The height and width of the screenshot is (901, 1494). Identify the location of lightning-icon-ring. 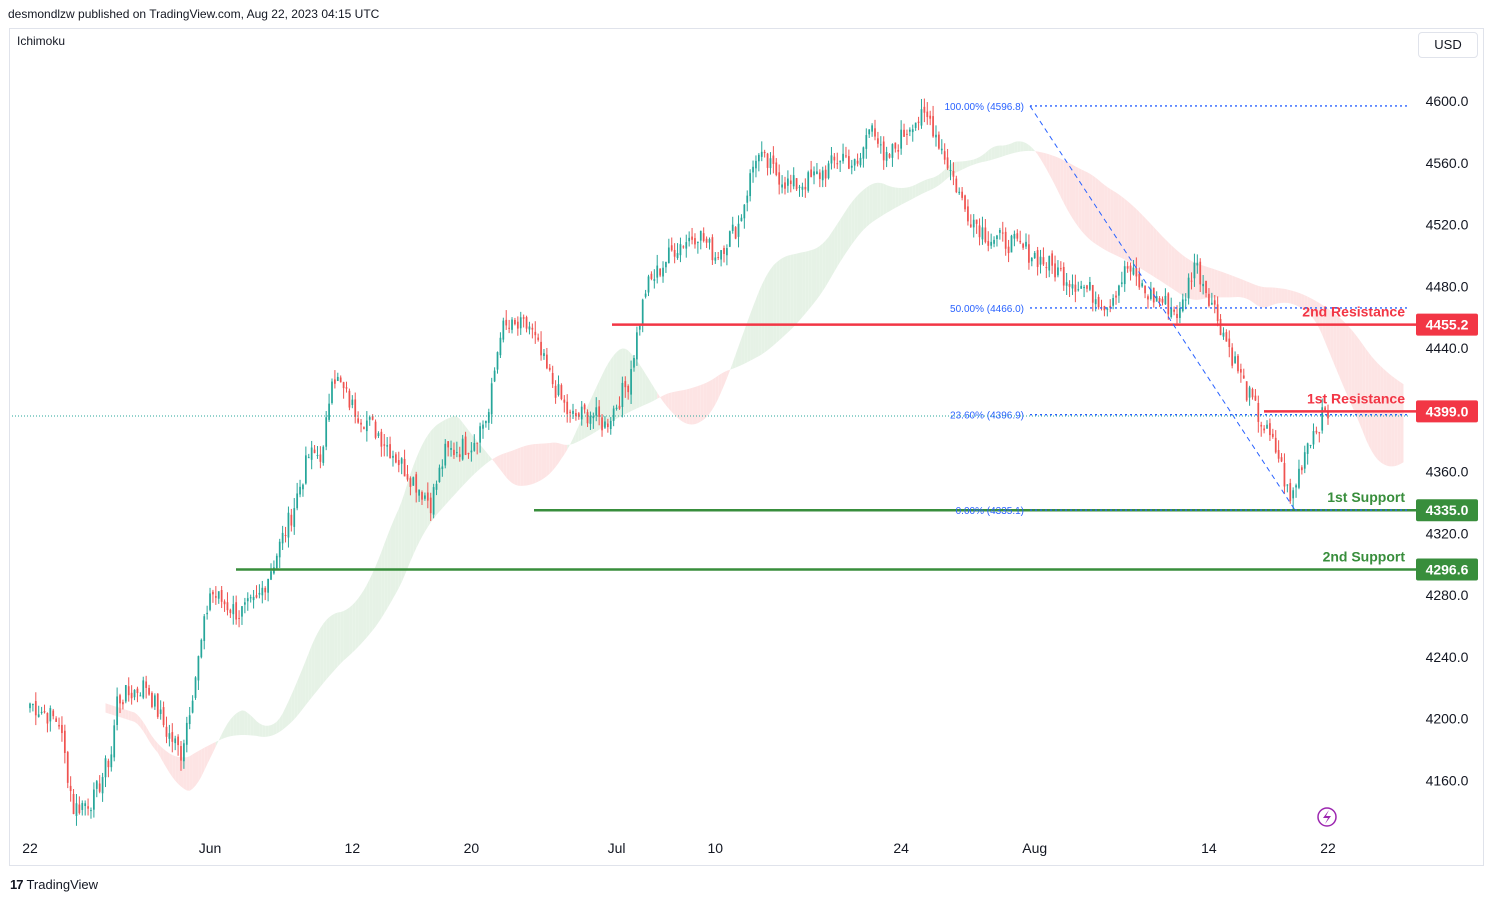
(1327, 817).